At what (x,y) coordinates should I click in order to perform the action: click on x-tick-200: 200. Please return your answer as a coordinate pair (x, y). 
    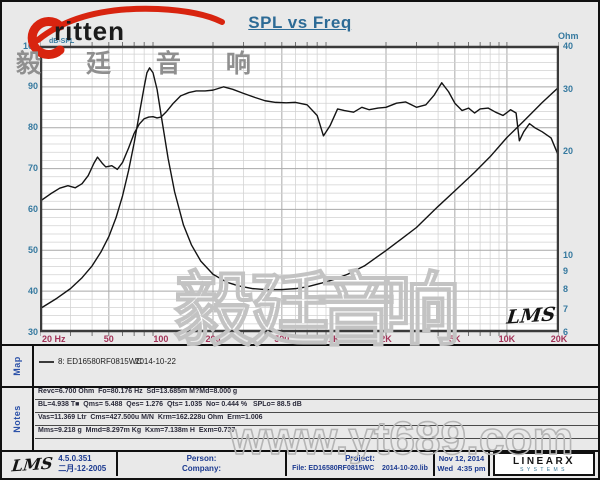
    Looking at the image, I should click on (213, 339).